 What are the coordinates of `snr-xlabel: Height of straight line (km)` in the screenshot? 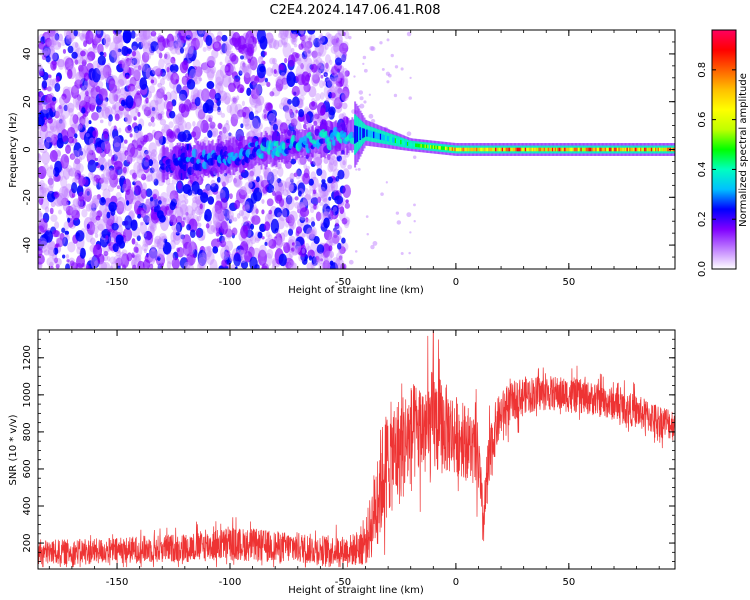 It's located at (356, 590).